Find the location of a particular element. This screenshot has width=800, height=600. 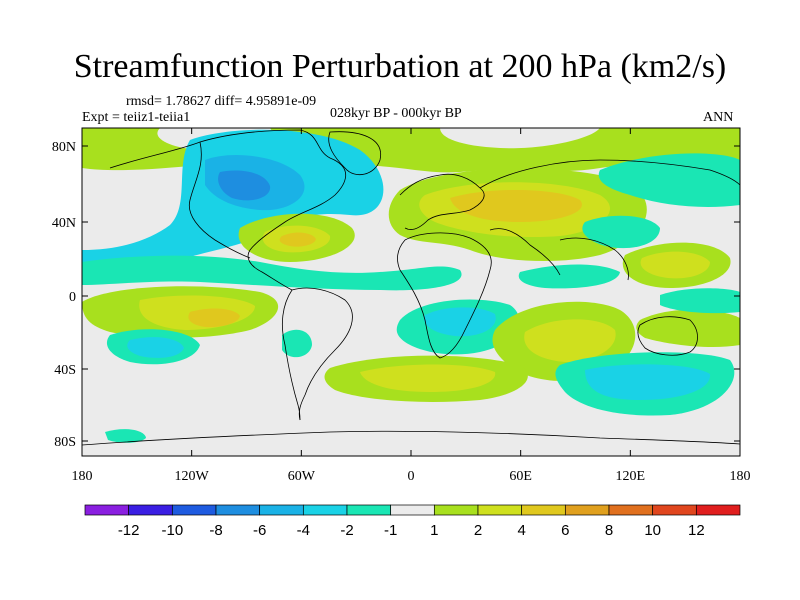

lon-tick-label: 120W is located at coordinates (192, 476).